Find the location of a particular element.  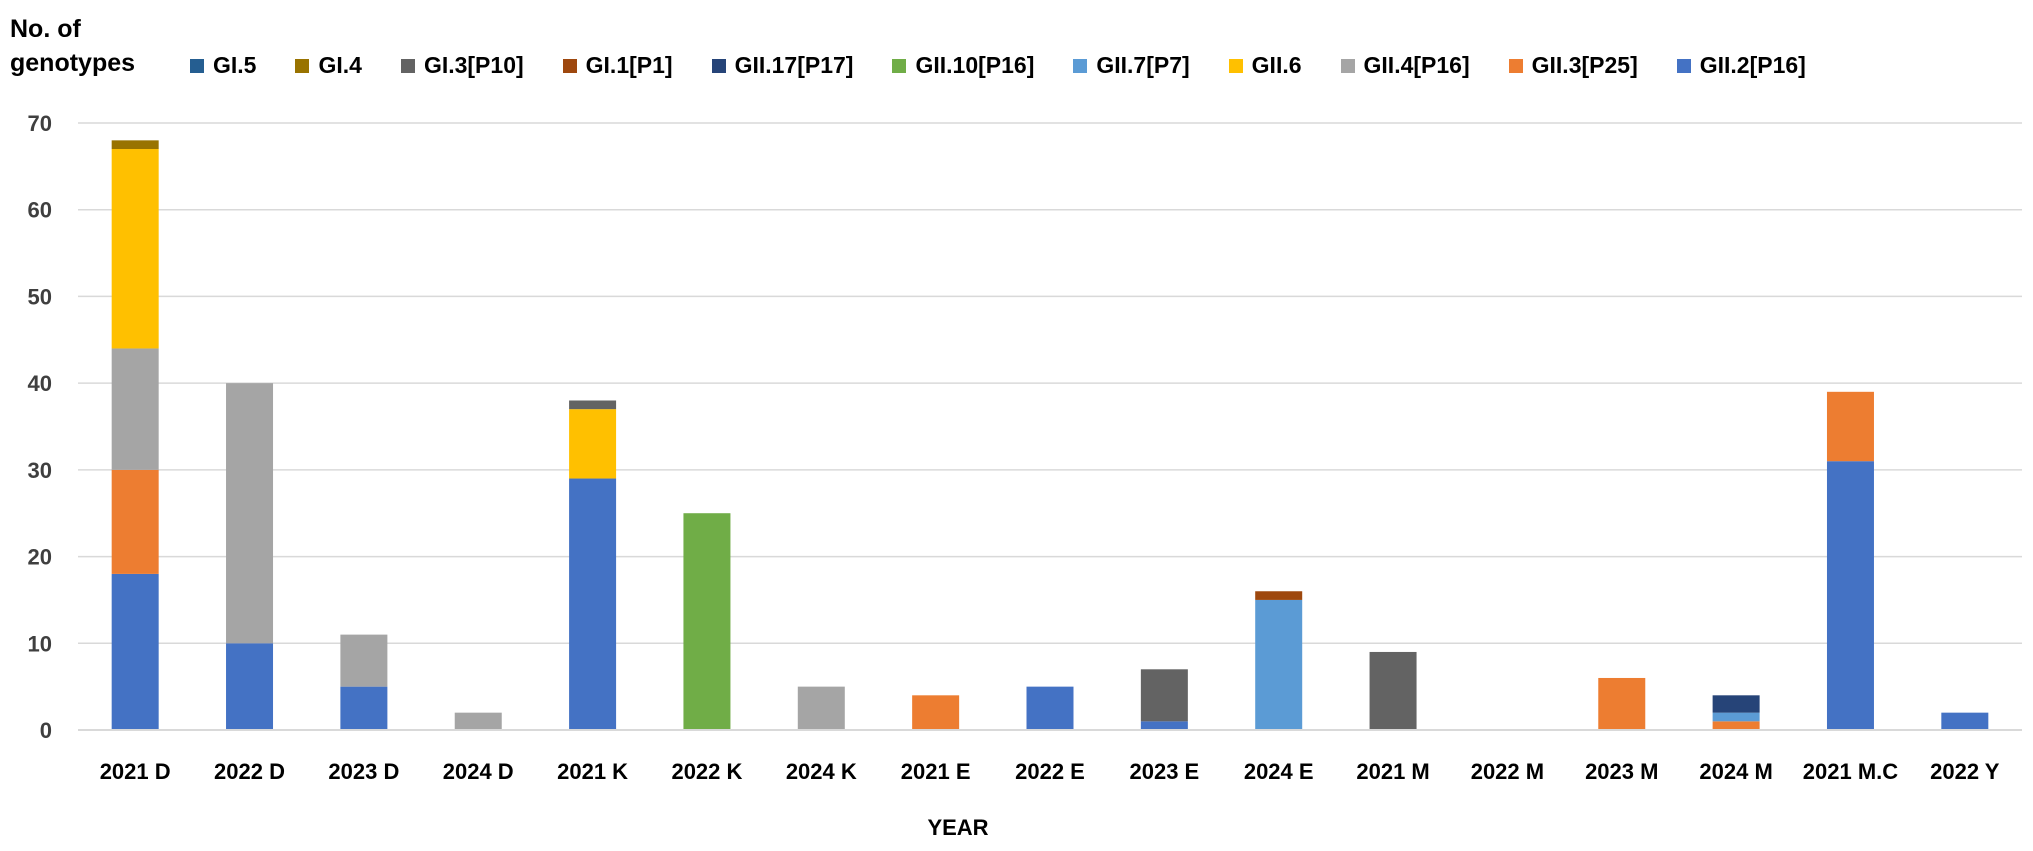

x-tick-label: 2021 K is located at coordinates (592, 771).